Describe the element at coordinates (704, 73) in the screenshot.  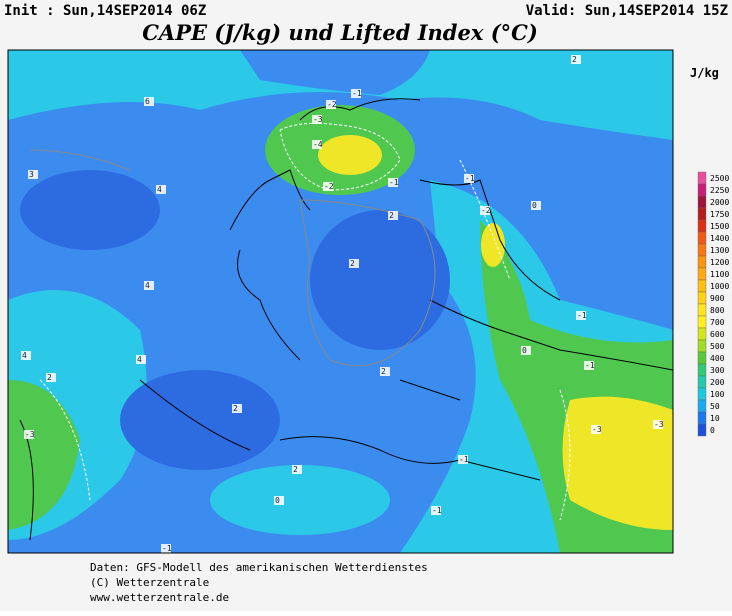
I see `legend-unit: J/kg` at that location.